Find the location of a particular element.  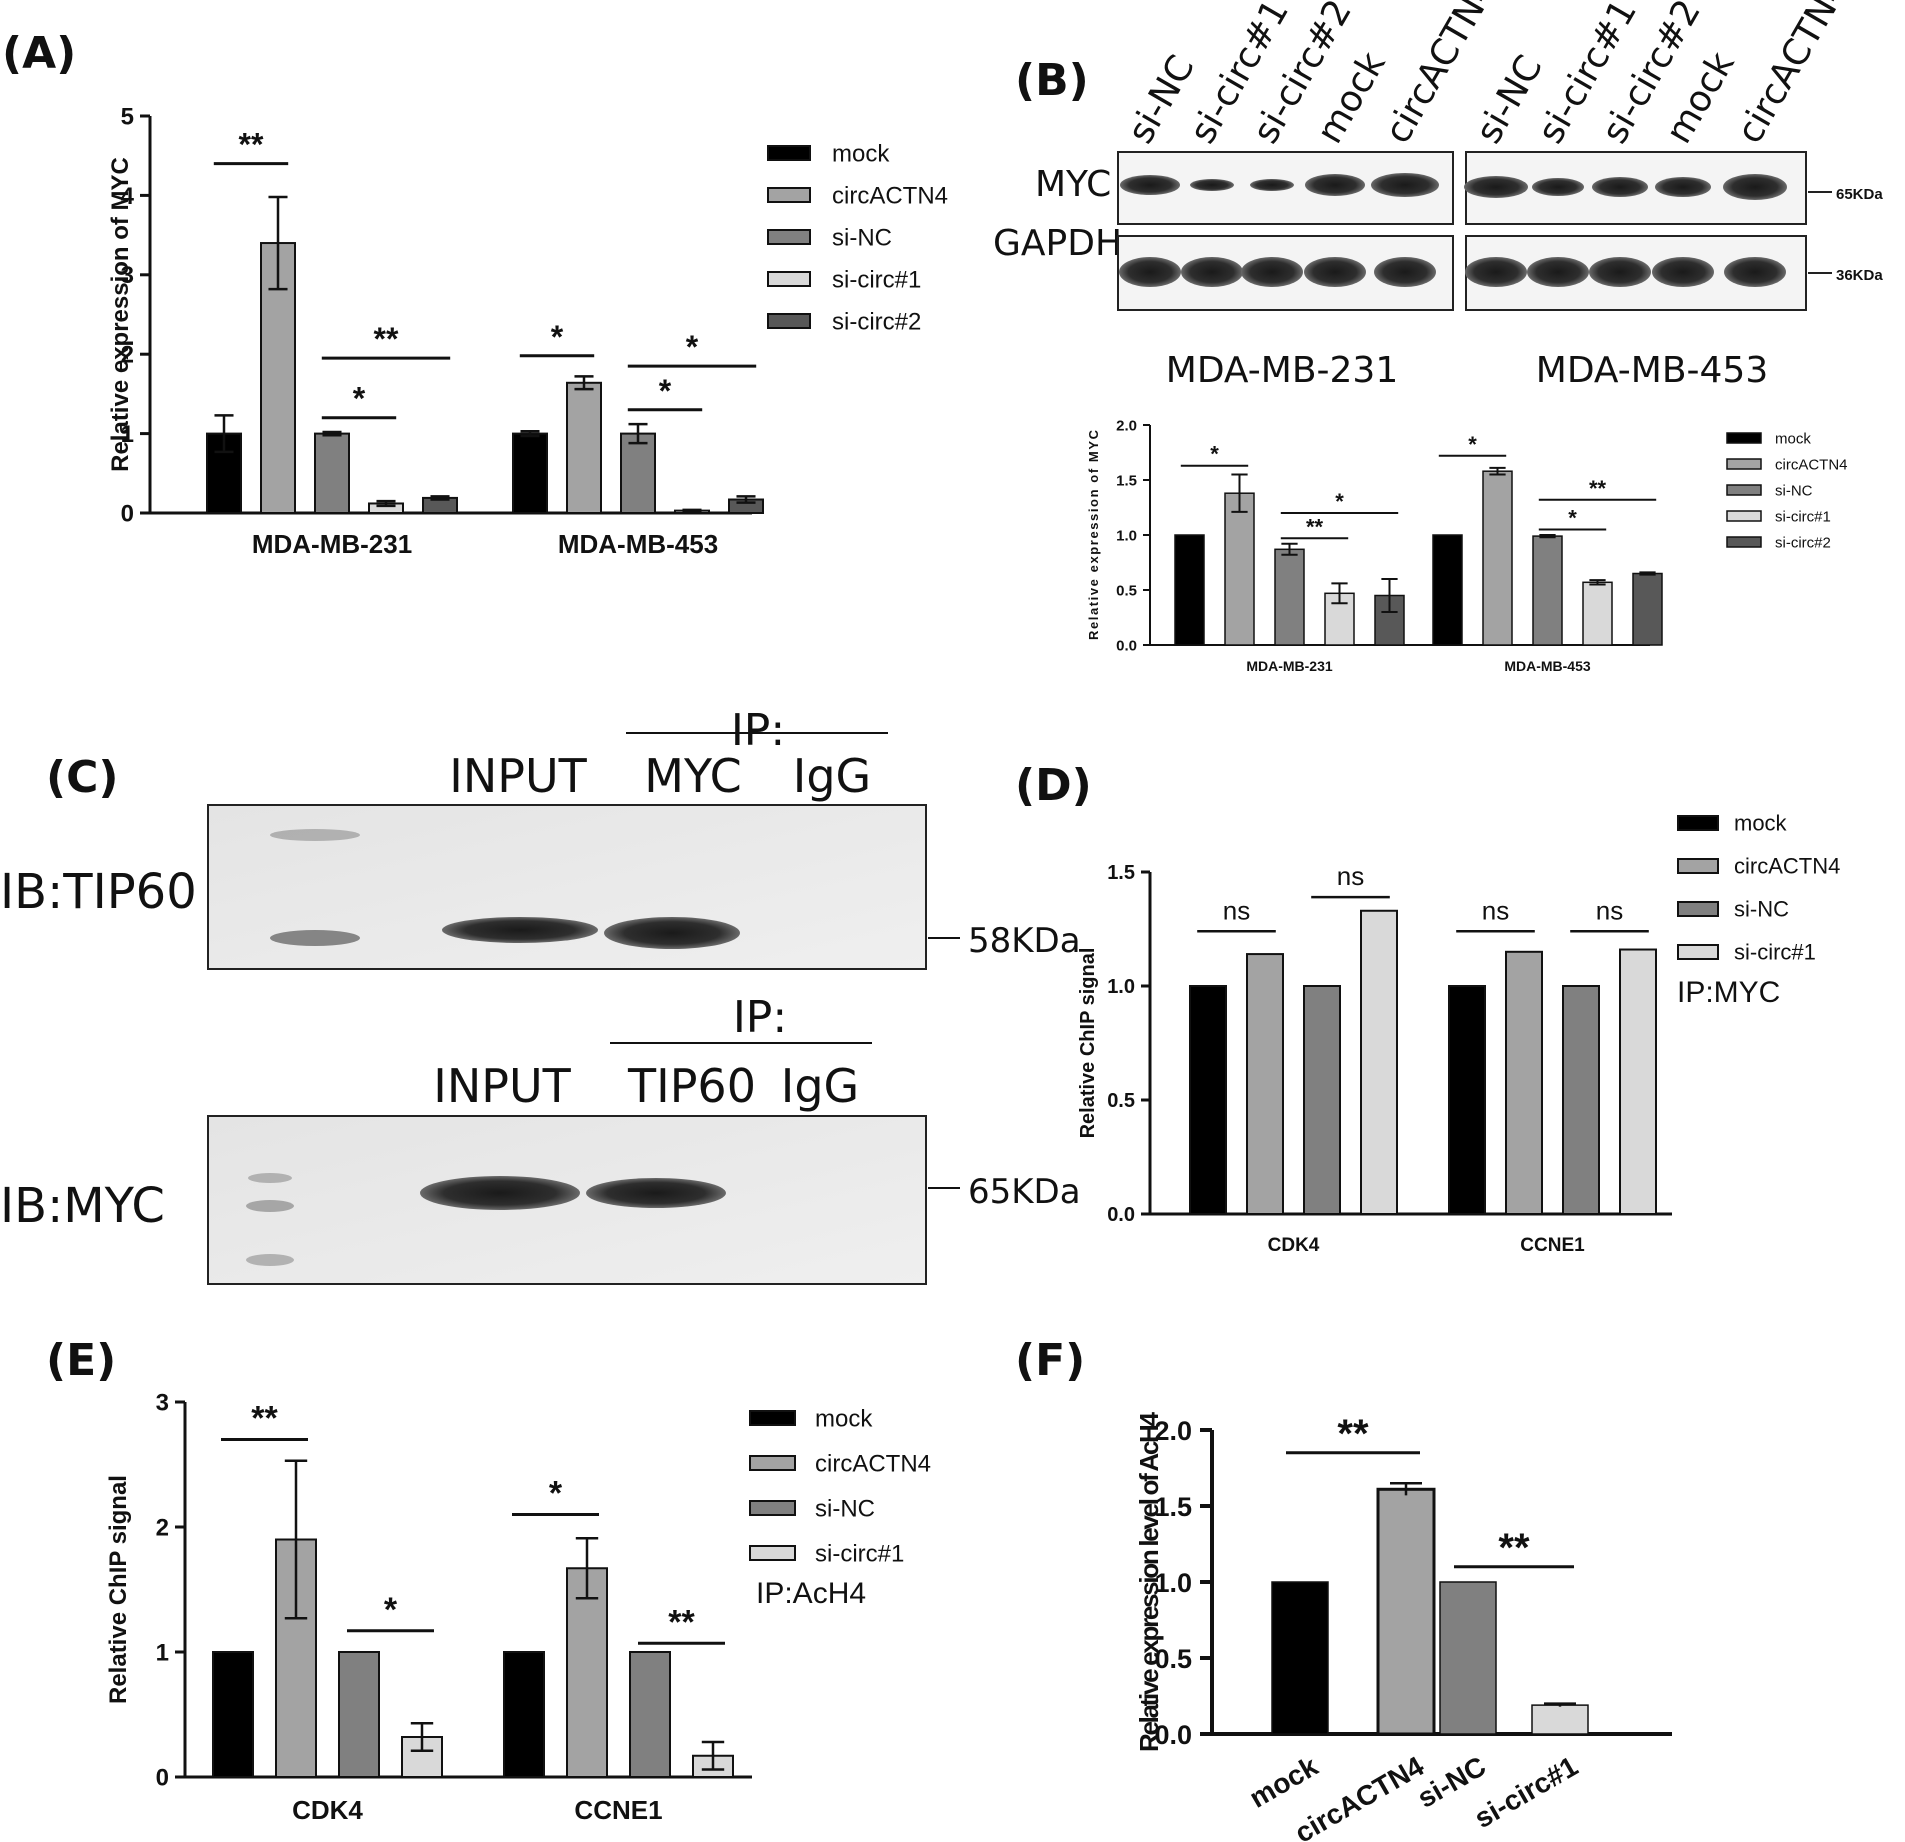

chart-d-note: IP:MYC is located at coordinates (1728, 992).